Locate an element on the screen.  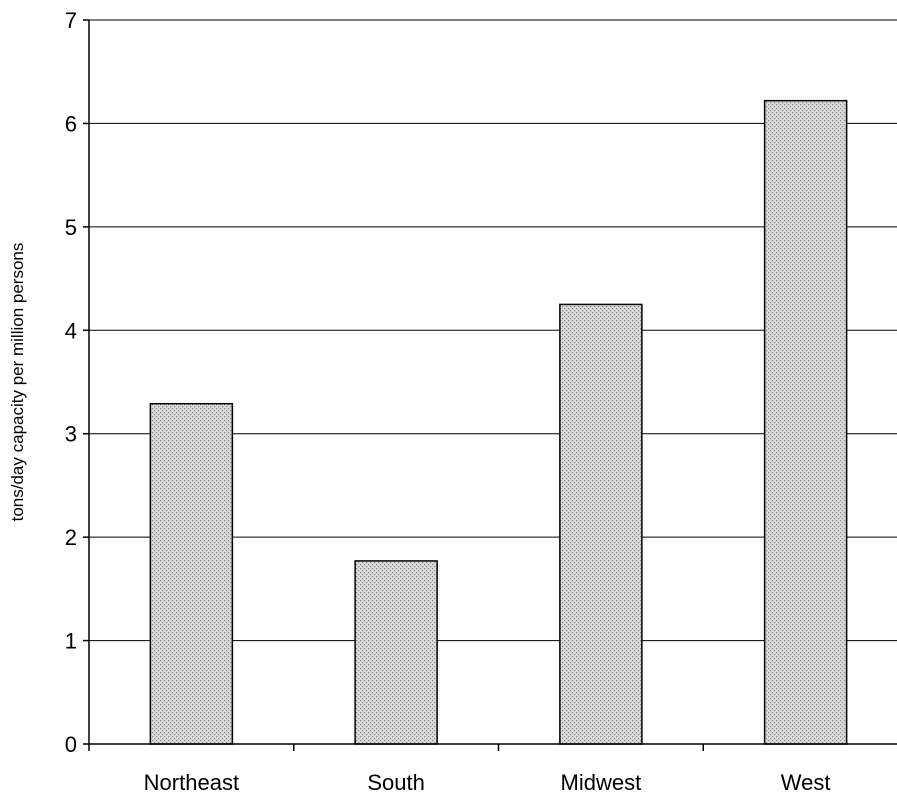
y-tick-labels: 0 1 2 3 4 5 6 7 is located at coordinates (71, 382).